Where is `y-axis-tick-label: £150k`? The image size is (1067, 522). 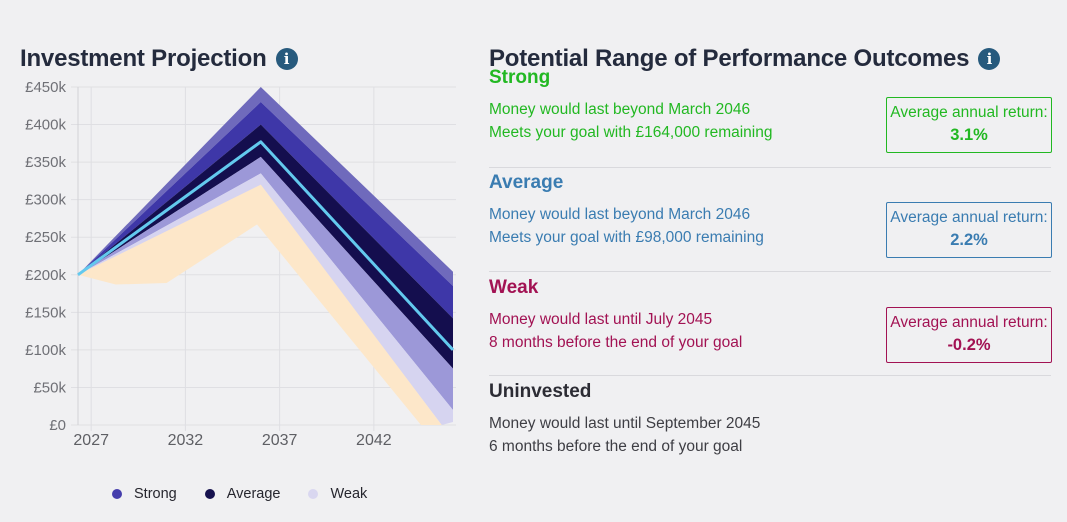
y-axis-tick-label: £150k is located at coordinates (45, 312).